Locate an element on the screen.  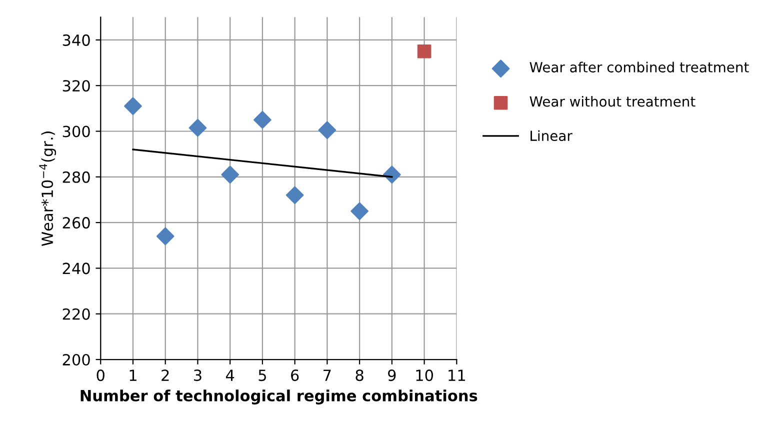
y-tick-label: 280 is located at coordinates (76, 177).